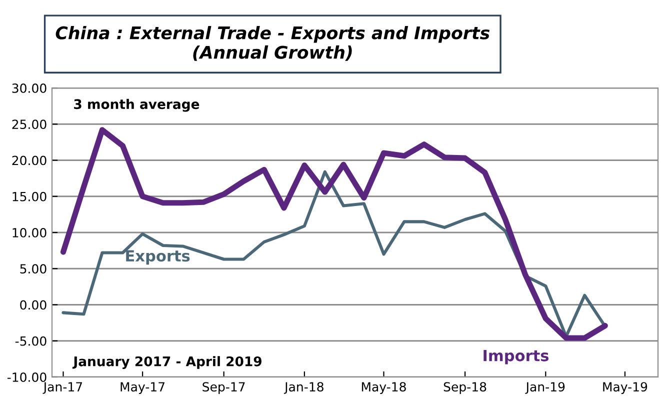 Image resolution: width=665 pixels, height=420 pixels. What do you see at coordinates (545, 388) in the screenshot?
I see `x-tick-label: Jan-19` at bounding box center [545, 388].